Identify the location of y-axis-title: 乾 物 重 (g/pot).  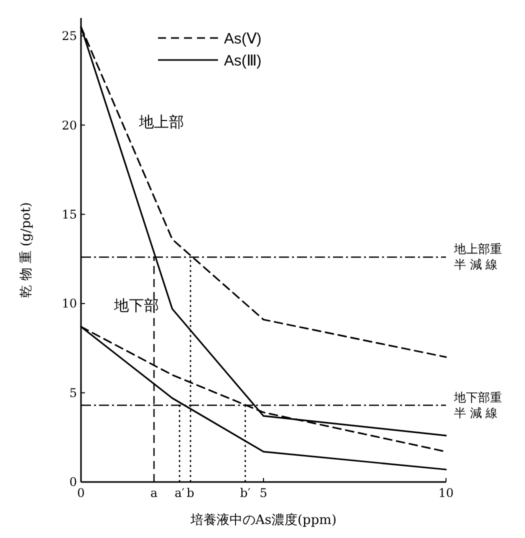
(26, 250).